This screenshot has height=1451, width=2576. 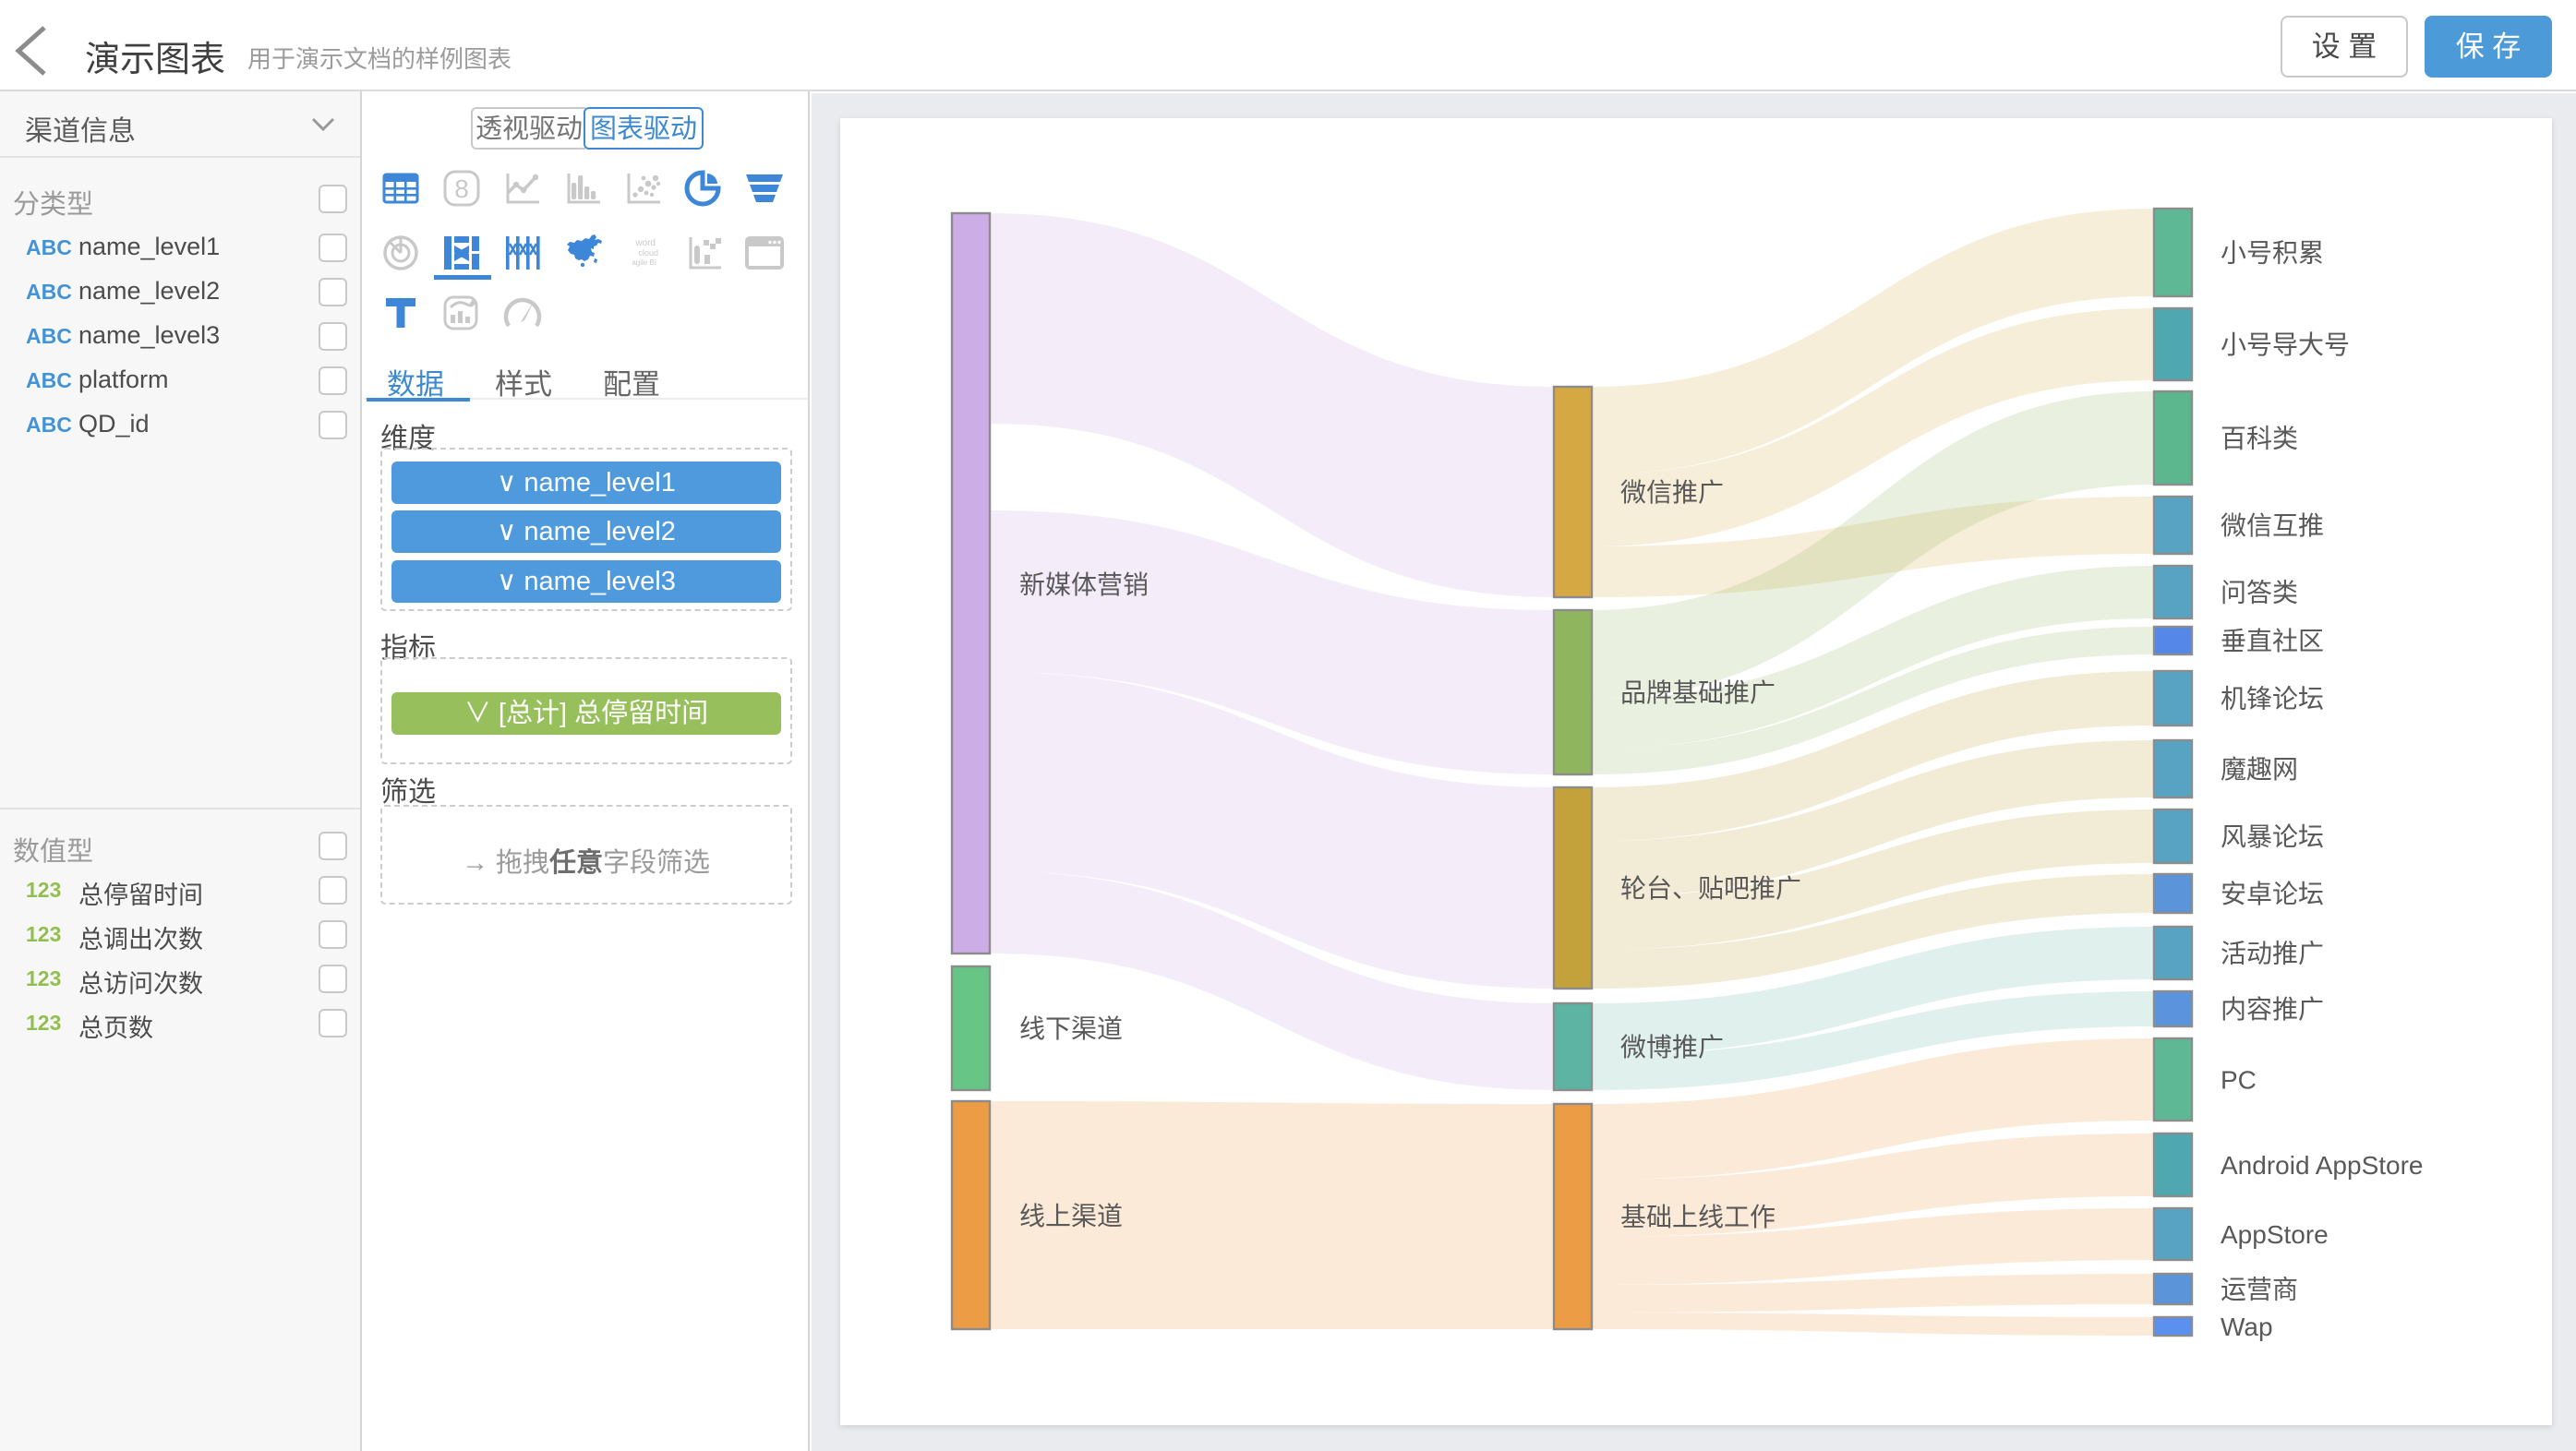 I want to click on svg-text: cloud, so click(x=648, y=253).